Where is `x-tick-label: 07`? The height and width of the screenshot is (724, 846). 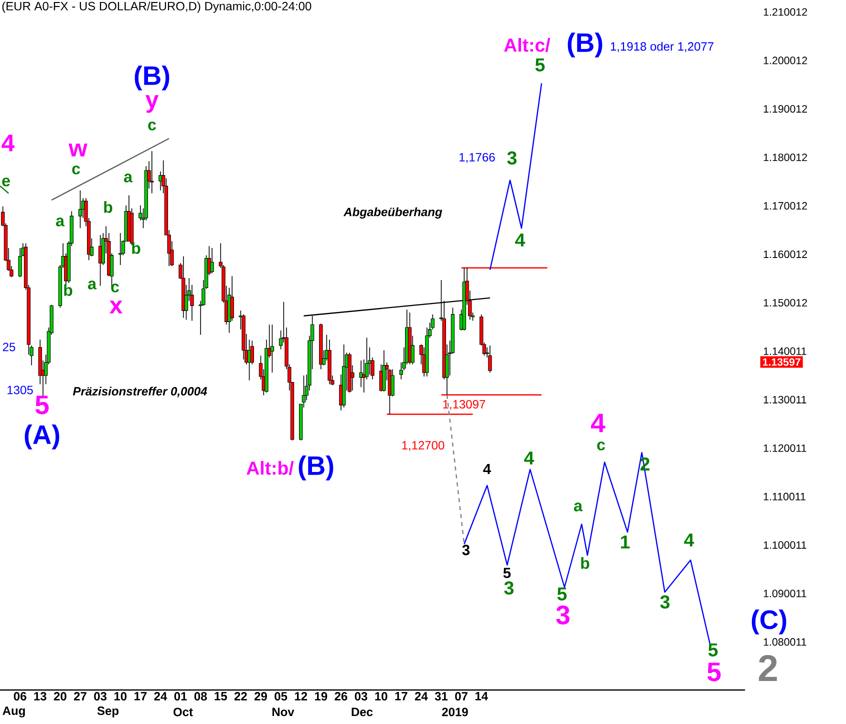
x-tick-label: 07 is located at coordinates (461, 696).